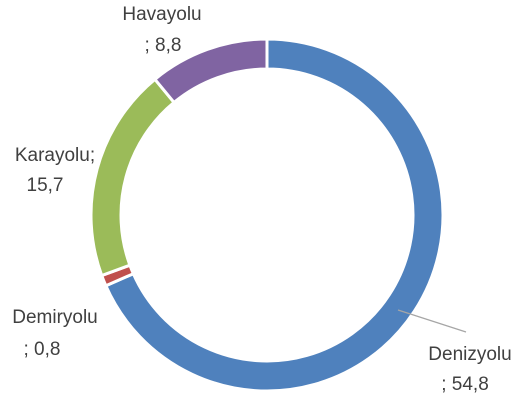 The height and width of the screenshot is (403, 519). What do you see at coordinates (55, 317) in the screenshot?
I see `data-label-name: Demiryolu` at bounding box center [55, 317].